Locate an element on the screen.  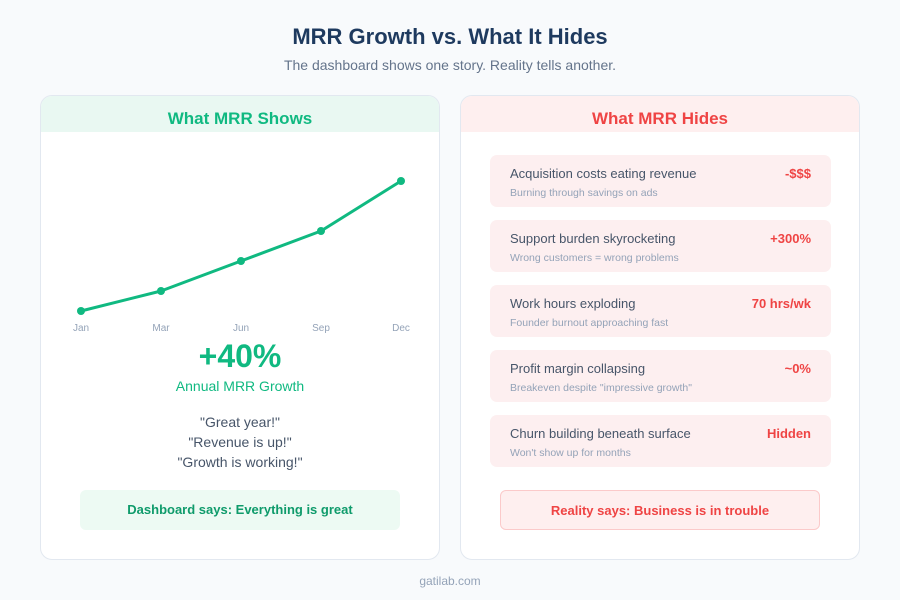
item-title: Work hours exploding is located at coordinates (573, 303).